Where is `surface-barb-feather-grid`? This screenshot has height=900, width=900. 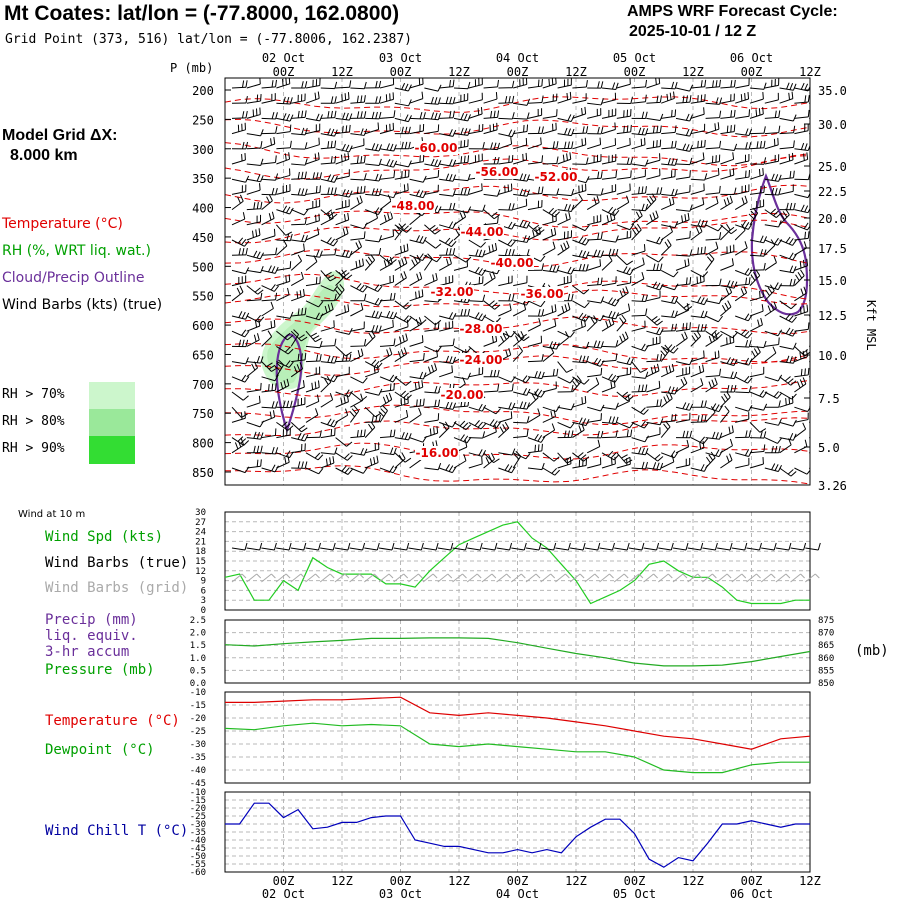 surface-barb-feather-grid is located at coordinates (758, 576).